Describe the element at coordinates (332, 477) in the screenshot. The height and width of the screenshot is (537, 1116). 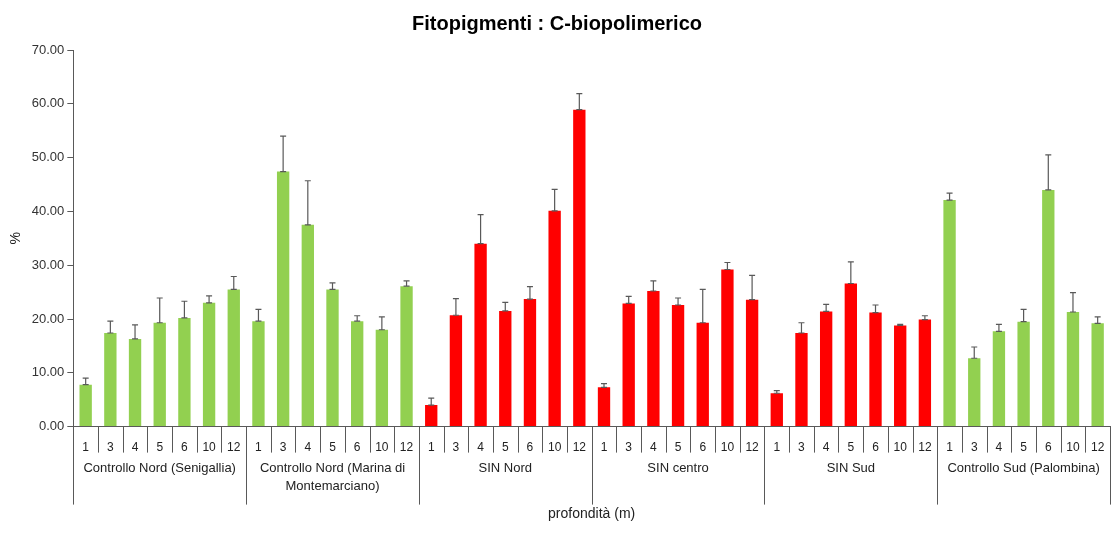
I see `text: Controllo Nord (Marina di Montemarciano)` at that location.